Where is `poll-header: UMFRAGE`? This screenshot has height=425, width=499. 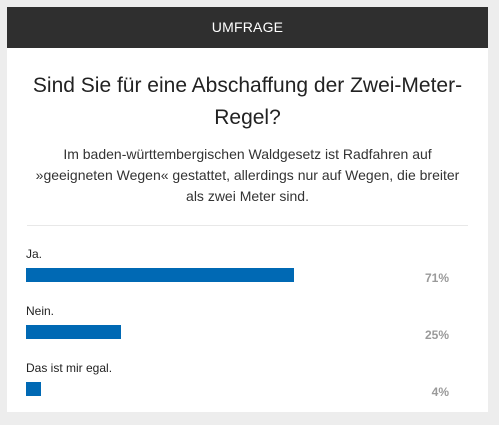
poll-header: UMFRAGE is located at coordinates (247, 27).